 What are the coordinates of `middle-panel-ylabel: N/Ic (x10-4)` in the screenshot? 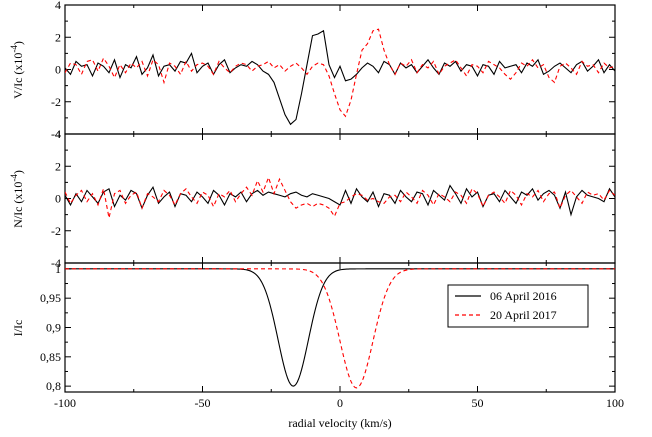 It's located at (17, 199).